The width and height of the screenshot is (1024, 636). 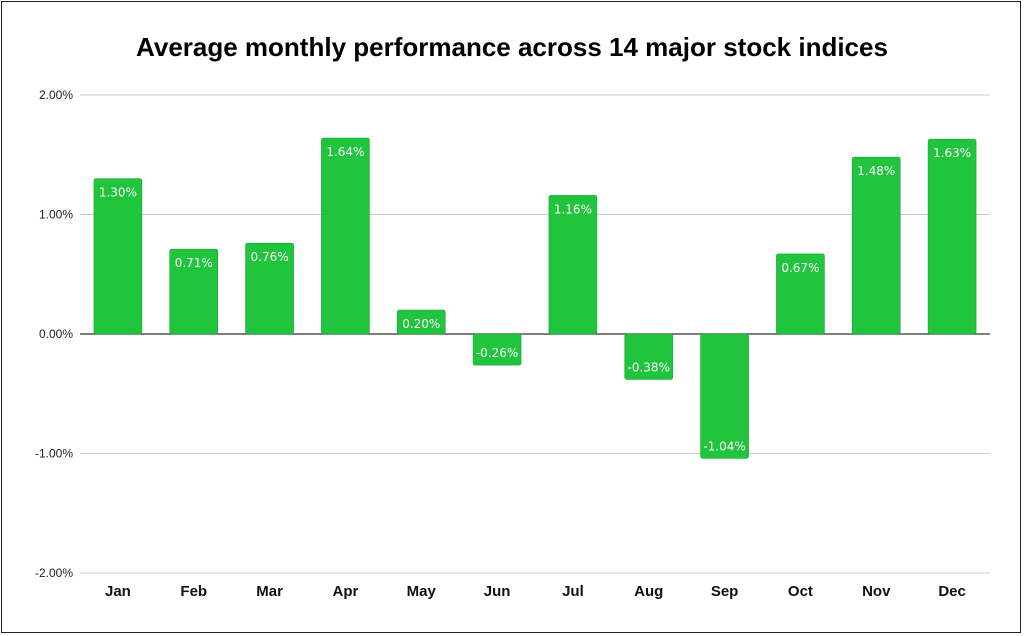 I want to click on data-label: 0.67%, so click(x=800, y=268).